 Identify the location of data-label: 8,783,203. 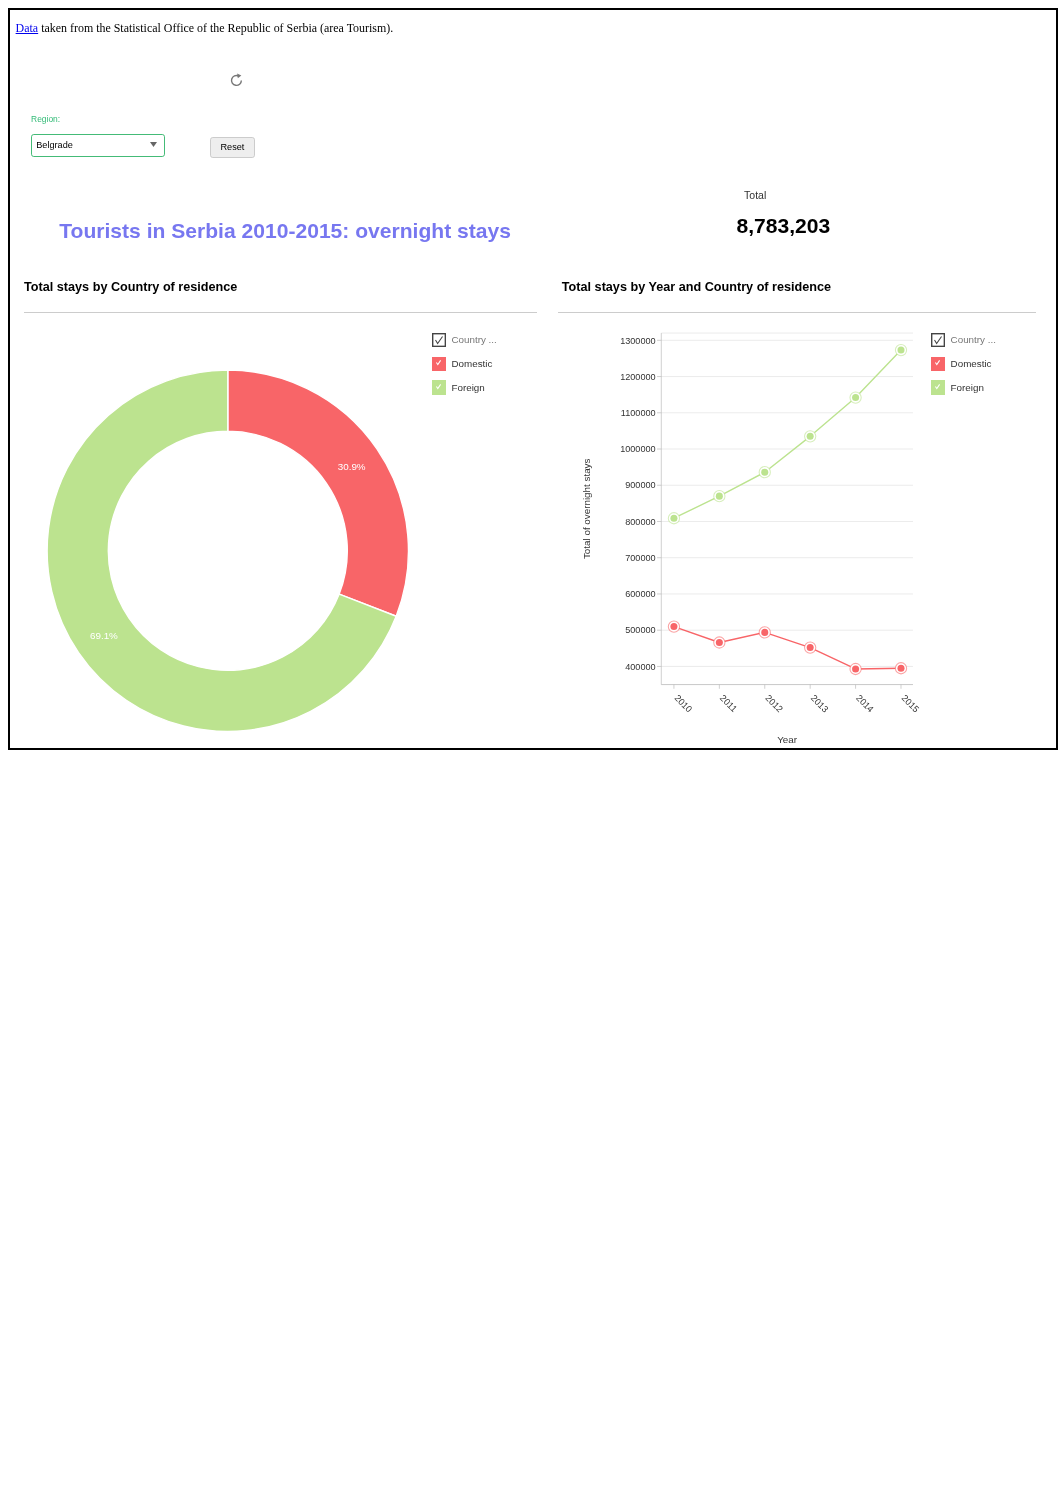
(783, 225).